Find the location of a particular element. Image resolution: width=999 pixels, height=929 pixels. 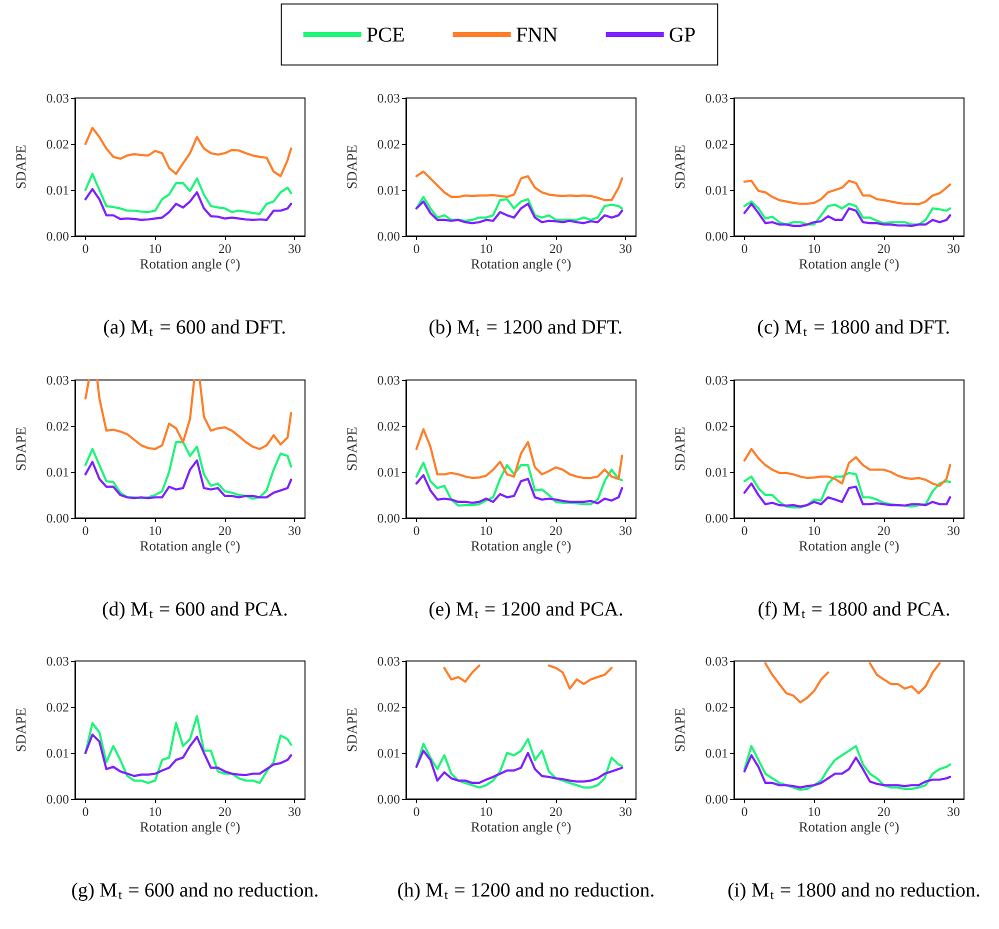

text: (c) Mt = 1800 and DFT. is located at coordinates (853, 327).